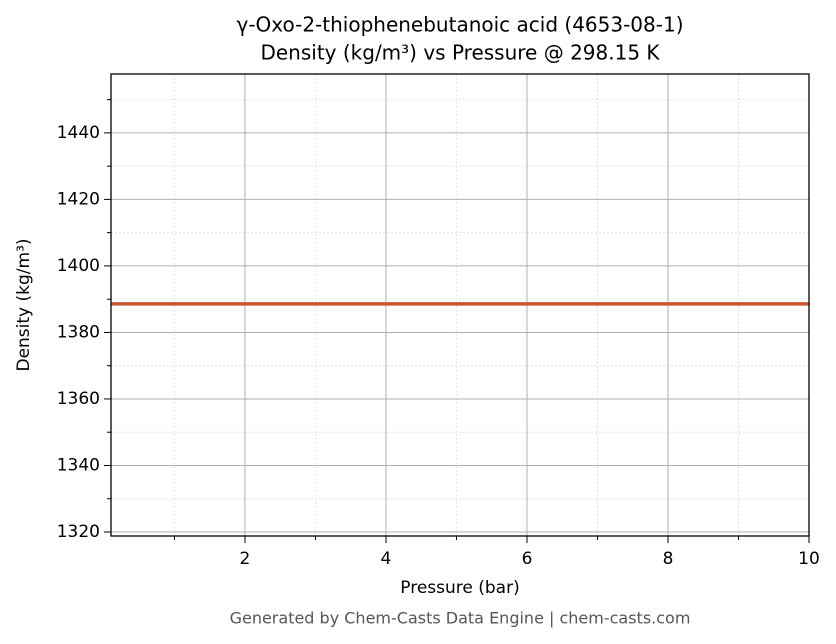  What do you see at coordinates (78, 465) in the screenshot?
I see `y-tick-label: 1340` at bounding box center [78, 465].